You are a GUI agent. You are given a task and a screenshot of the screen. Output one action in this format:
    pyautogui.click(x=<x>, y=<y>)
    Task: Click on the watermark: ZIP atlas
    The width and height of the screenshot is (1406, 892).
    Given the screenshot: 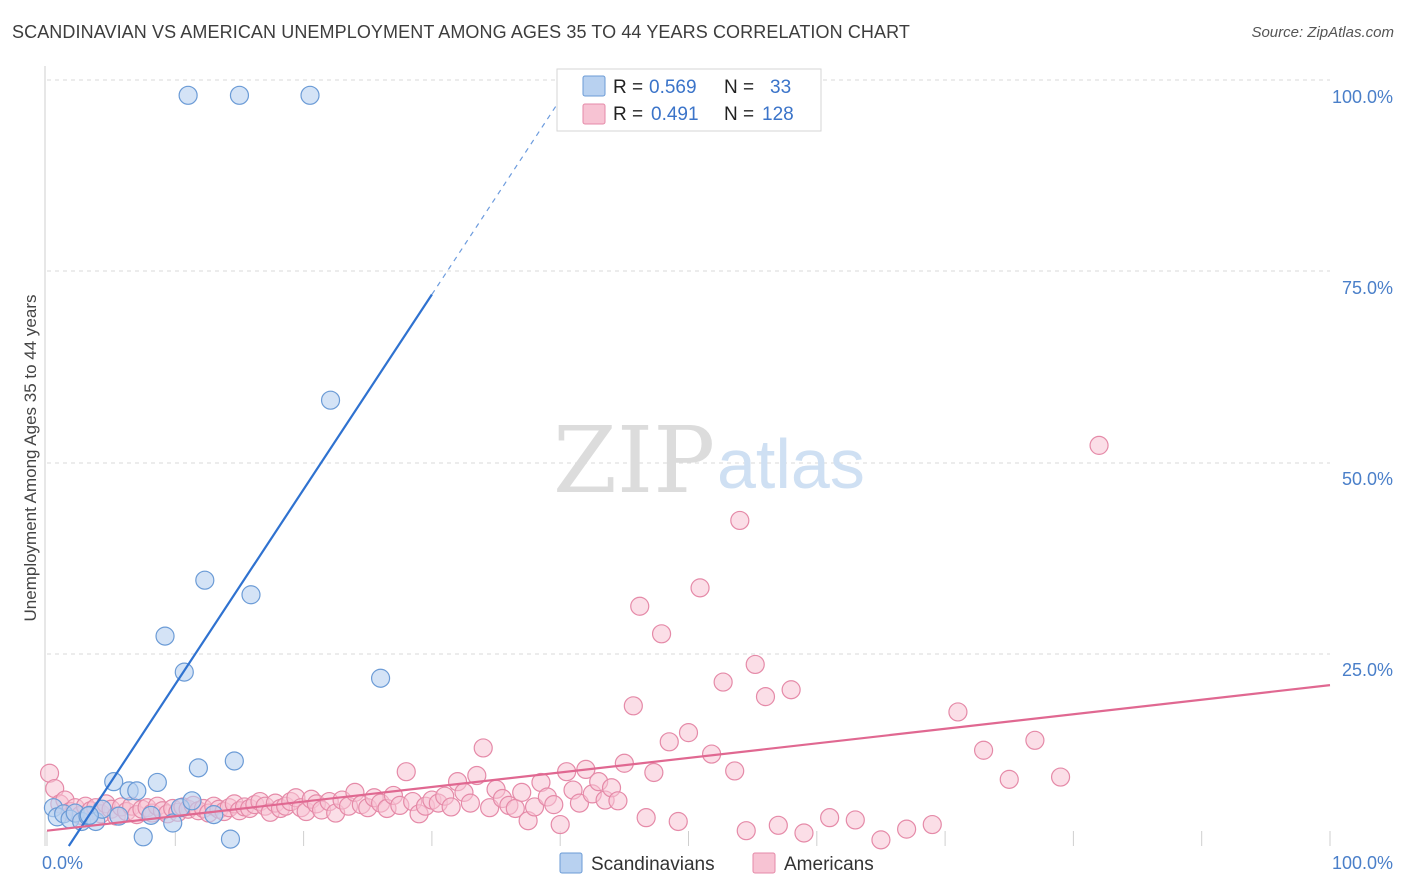 What is the action you would take?
    pyautogui.click(x=709, y=460)
    